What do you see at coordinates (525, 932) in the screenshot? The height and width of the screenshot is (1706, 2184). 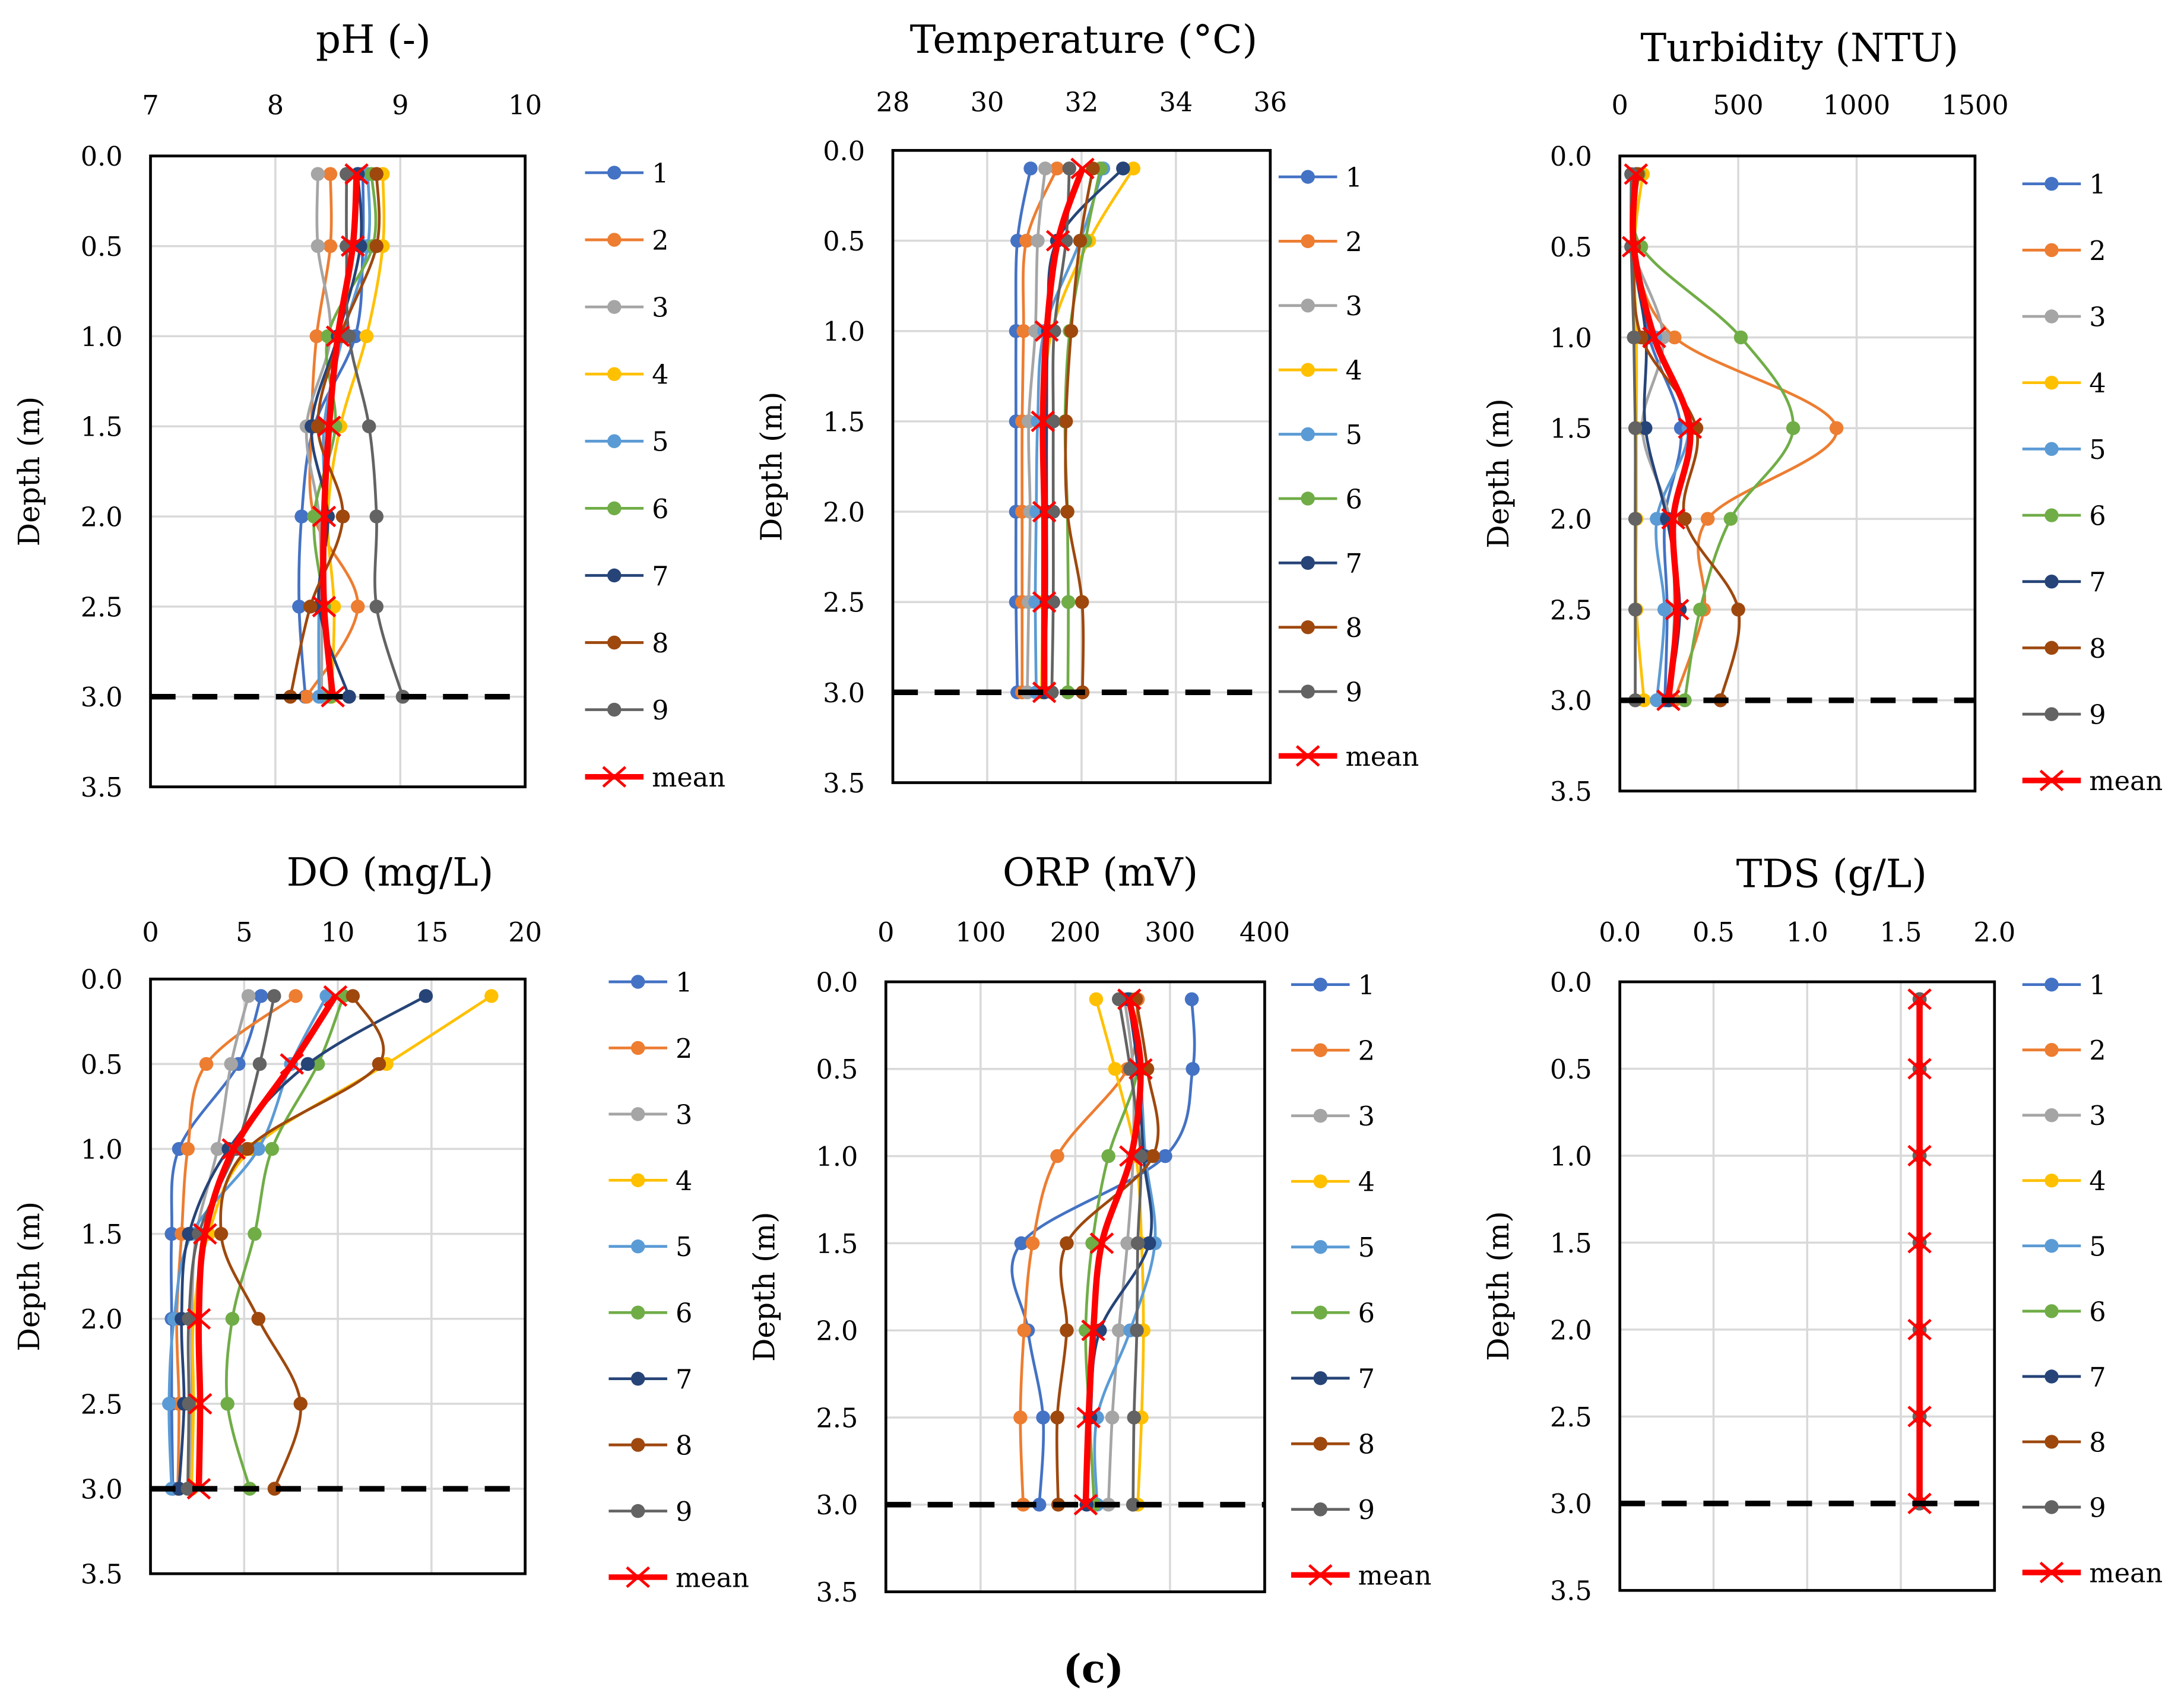 I see `x-tick-label: 20` at bounding box center [525, 932].